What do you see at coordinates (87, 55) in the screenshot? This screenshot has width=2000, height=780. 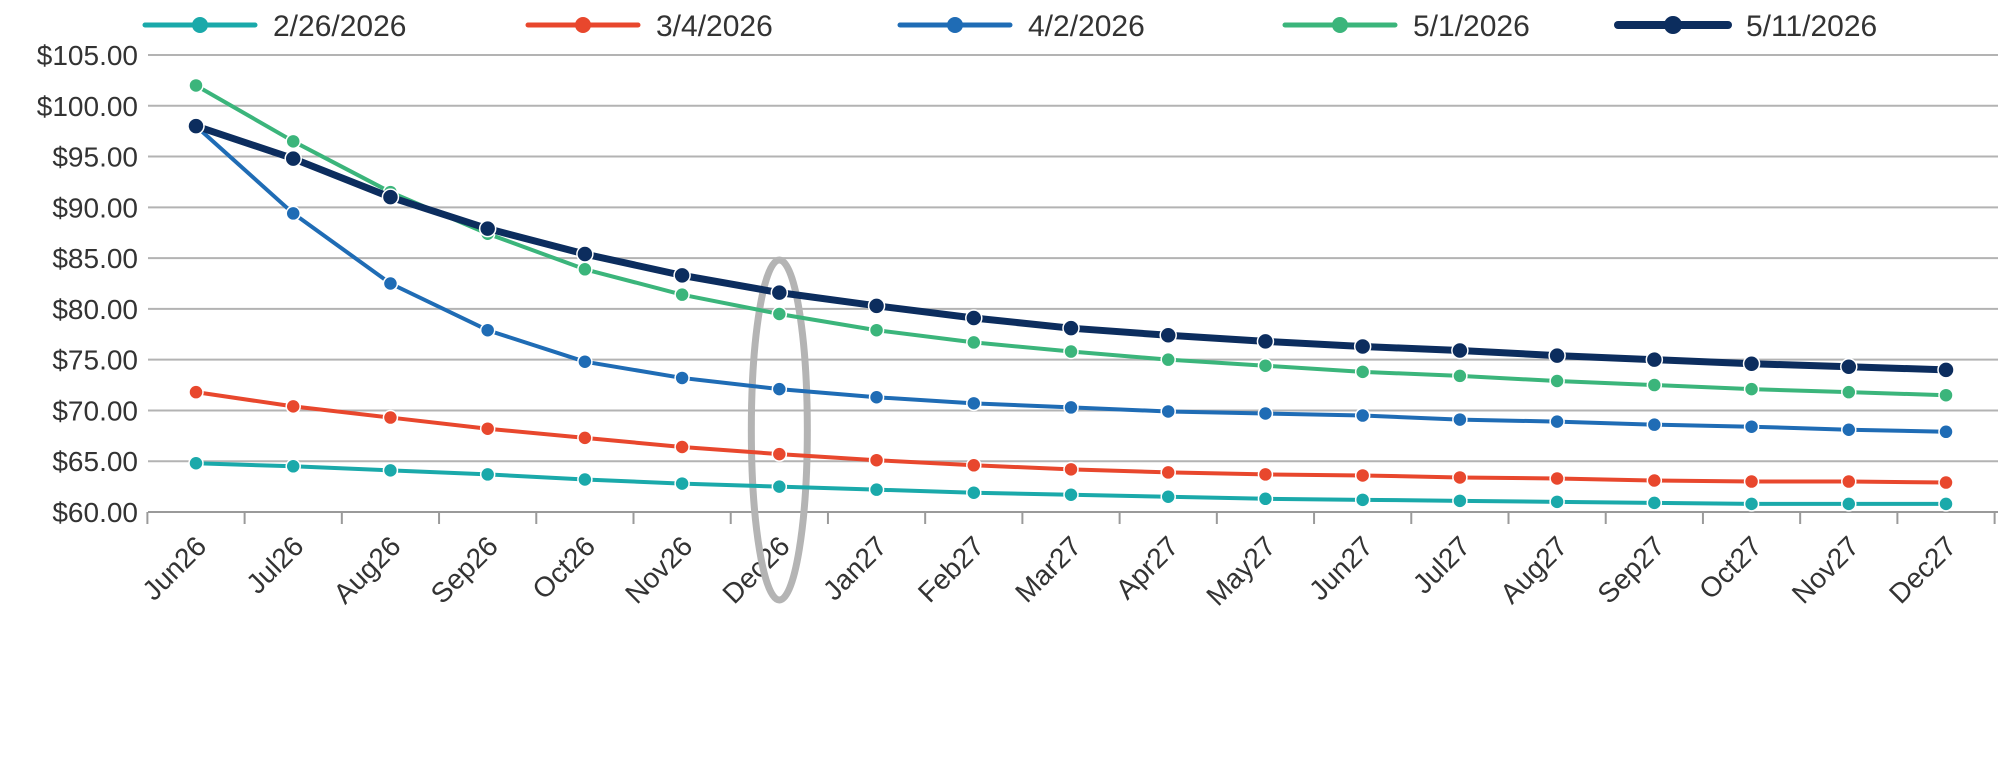 I see `y-tick-label: $105.00` at bounding box center [87, 55].